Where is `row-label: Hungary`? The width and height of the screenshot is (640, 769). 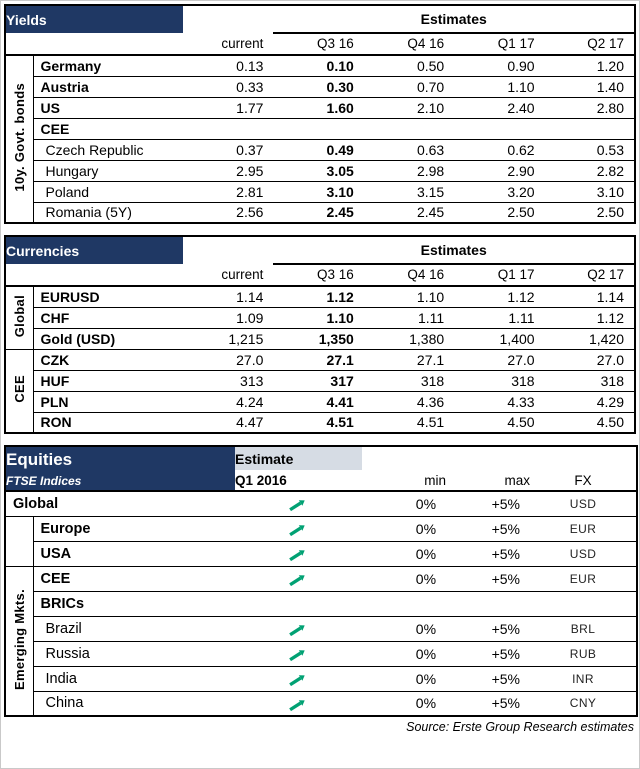 row-label: Hungary is located at coordinates (108, 170).